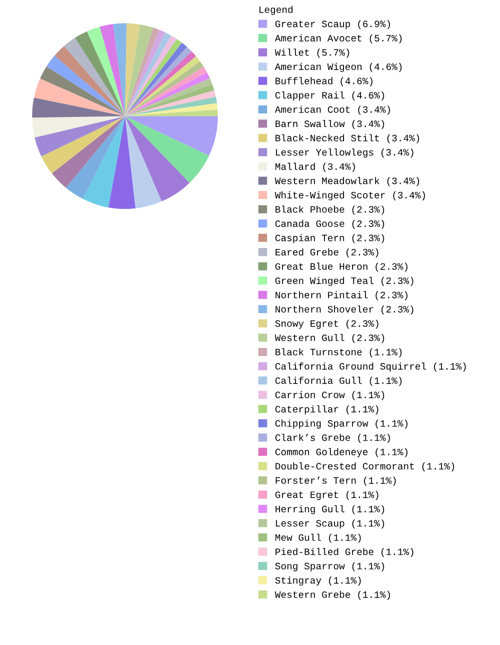  What do you see at coordinates (341, 267) in the screenshot?
I see `legend-label: Great Blue Heron (2.3%)` at bounding box center [341, 267].